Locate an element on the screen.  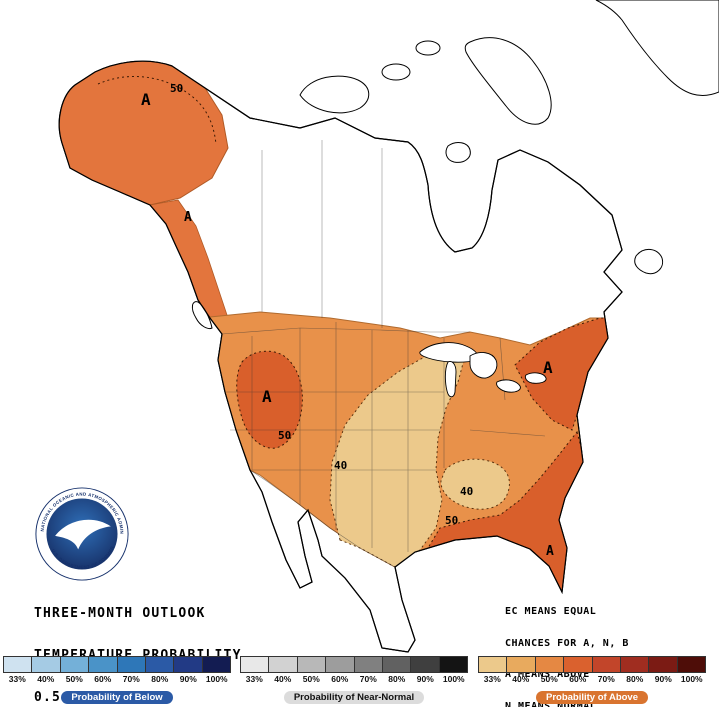
alaska-50-contour is located at coordinates (157, 110).